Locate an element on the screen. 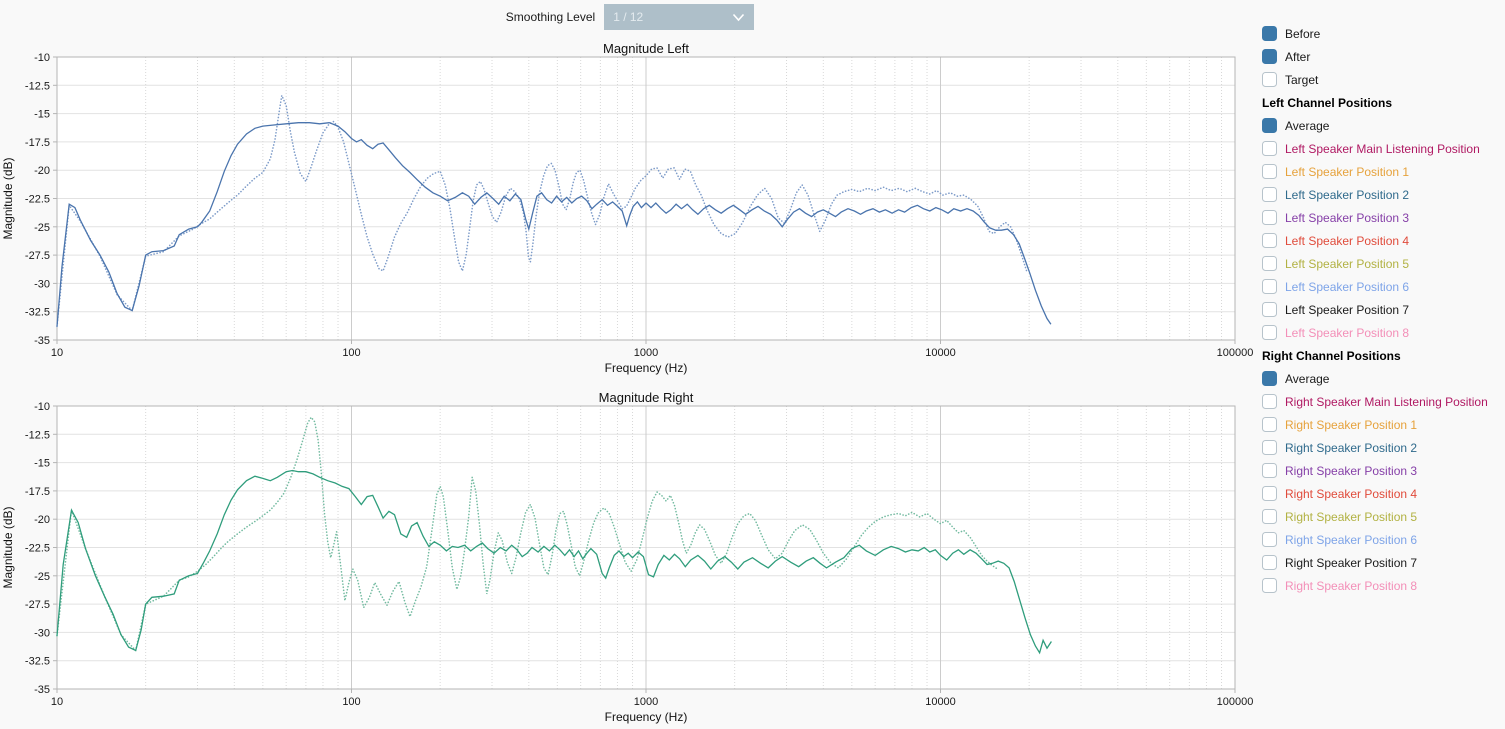 The height and width of the screenshot is (729, 1505). legend-item-right-speaker-position-2: Right Speaker Position 2 is located at coordinates (1383, 447).